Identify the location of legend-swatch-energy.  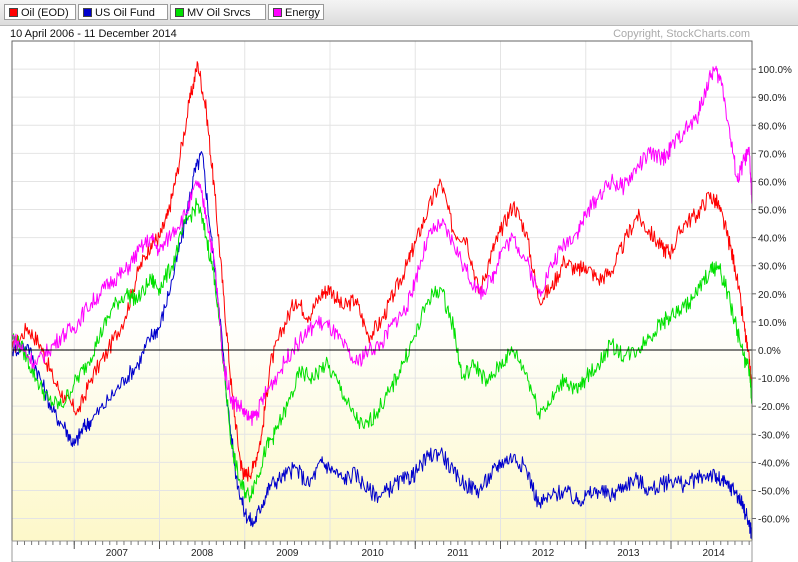
(277, 12).